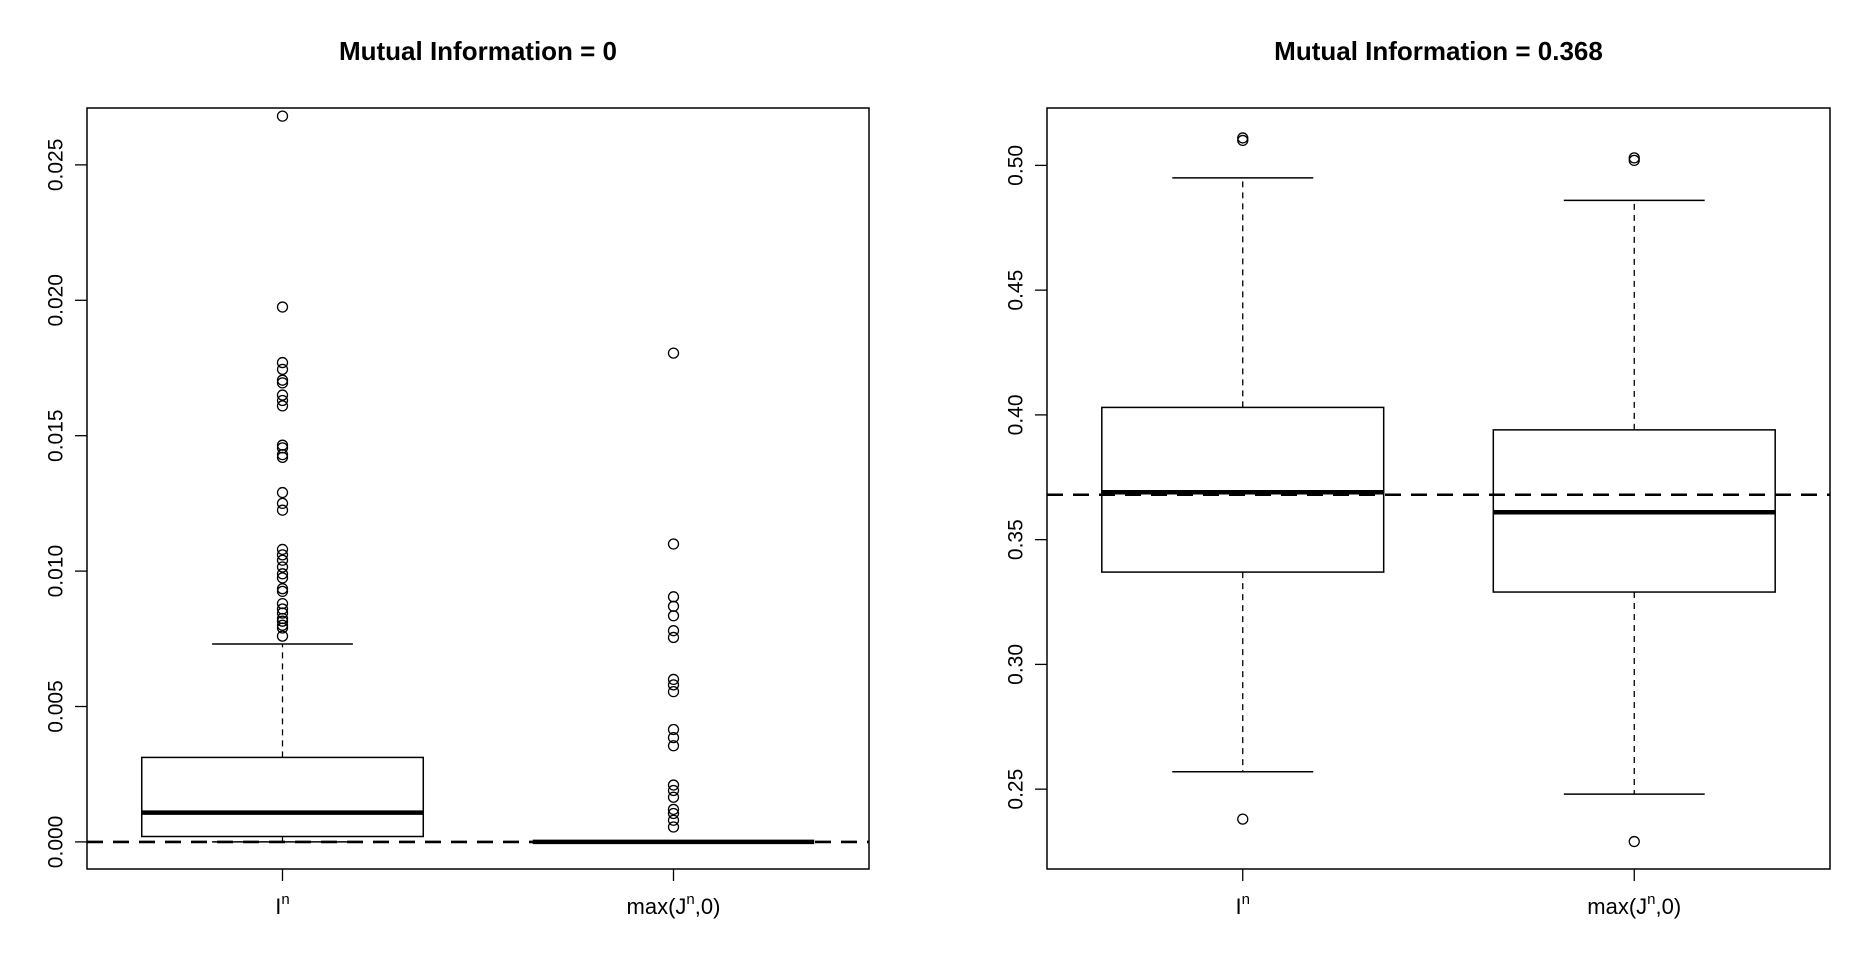 This screenshot has height=957, width=1851. Describe the element at coordinates (1016, 789) in the screenshot. I see `y-tick-label: 0.25` at that location.